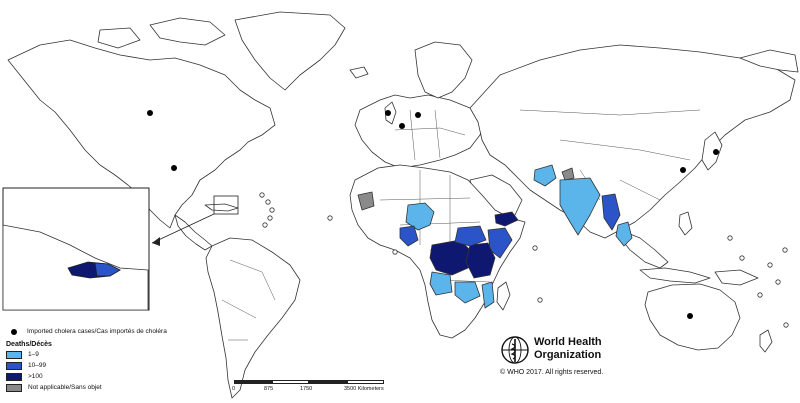 This screenshot has height=403, width=800. Describe the element at coordinates (359, 72) in the screenshot. I see `land-iceland` at that location.